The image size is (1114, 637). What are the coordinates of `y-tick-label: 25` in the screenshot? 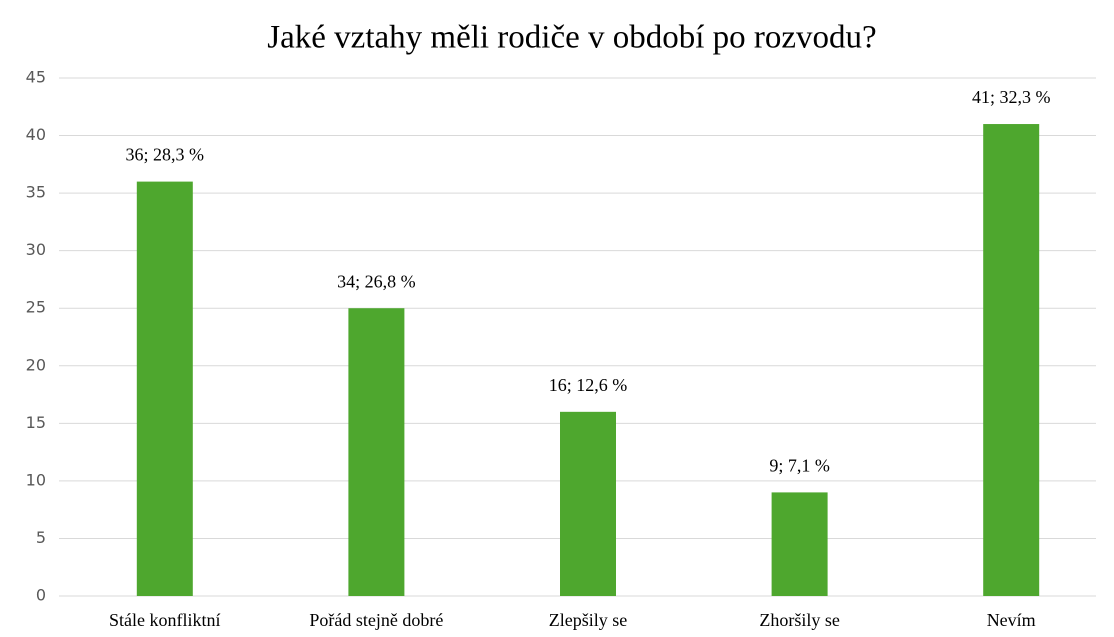 It's located at (36, 307).